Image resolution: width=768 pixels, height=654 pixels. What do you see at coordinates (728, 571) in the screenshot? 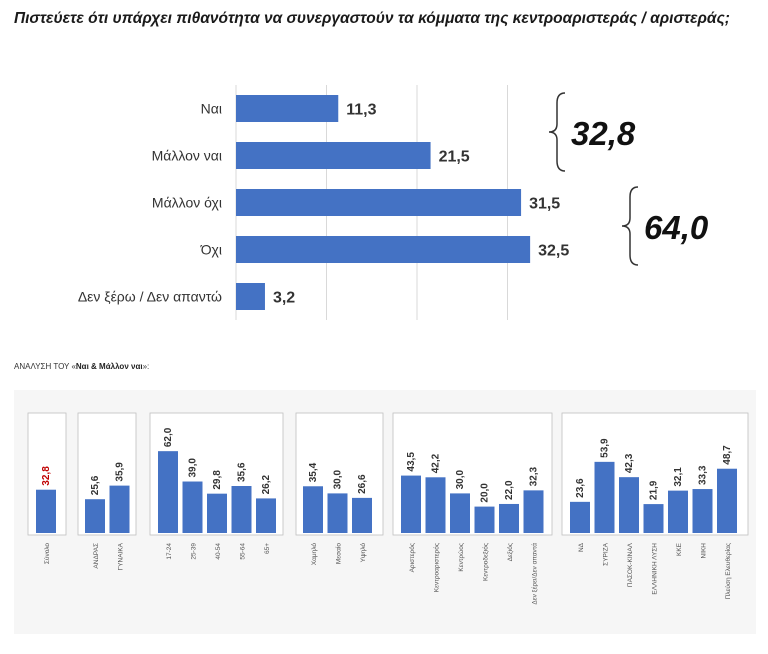
I see `category-label: Πλεύση Ελευθερίας` at bounding box center [728, 571].